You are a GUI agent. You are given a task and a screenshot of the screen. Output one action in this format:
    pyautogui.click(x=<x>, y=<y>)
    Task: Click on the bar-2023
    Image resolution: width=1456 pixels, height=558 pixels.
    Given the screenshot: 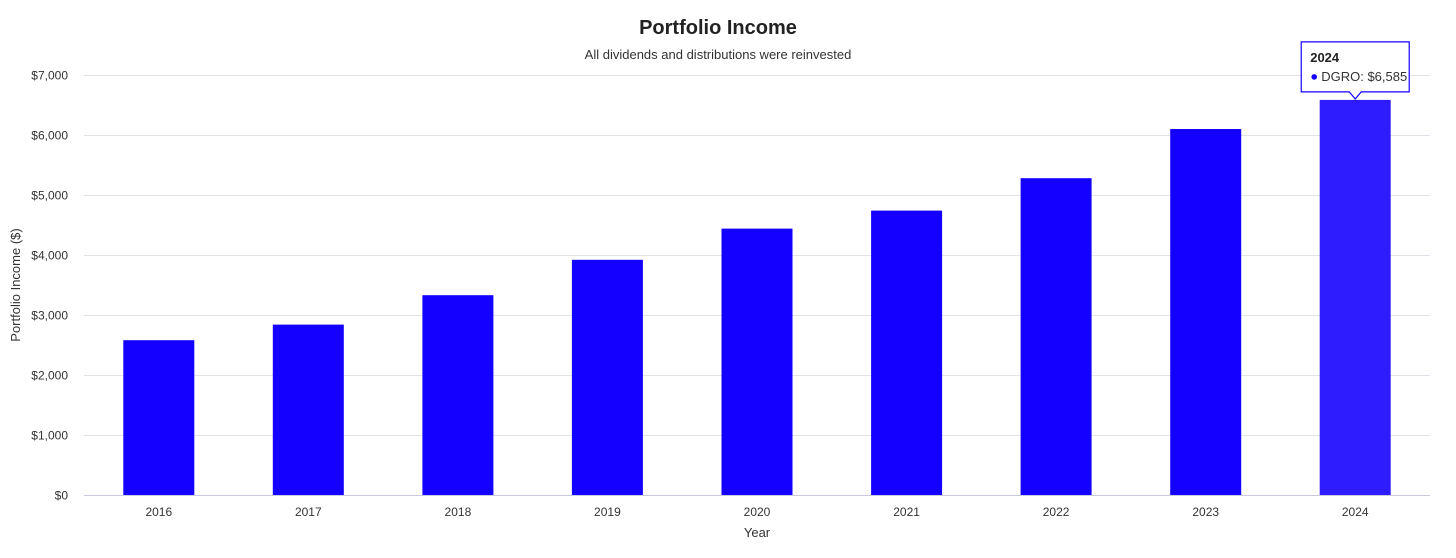 What is the action you would take?
    pyautogui.click(x=1206, y=312)
    